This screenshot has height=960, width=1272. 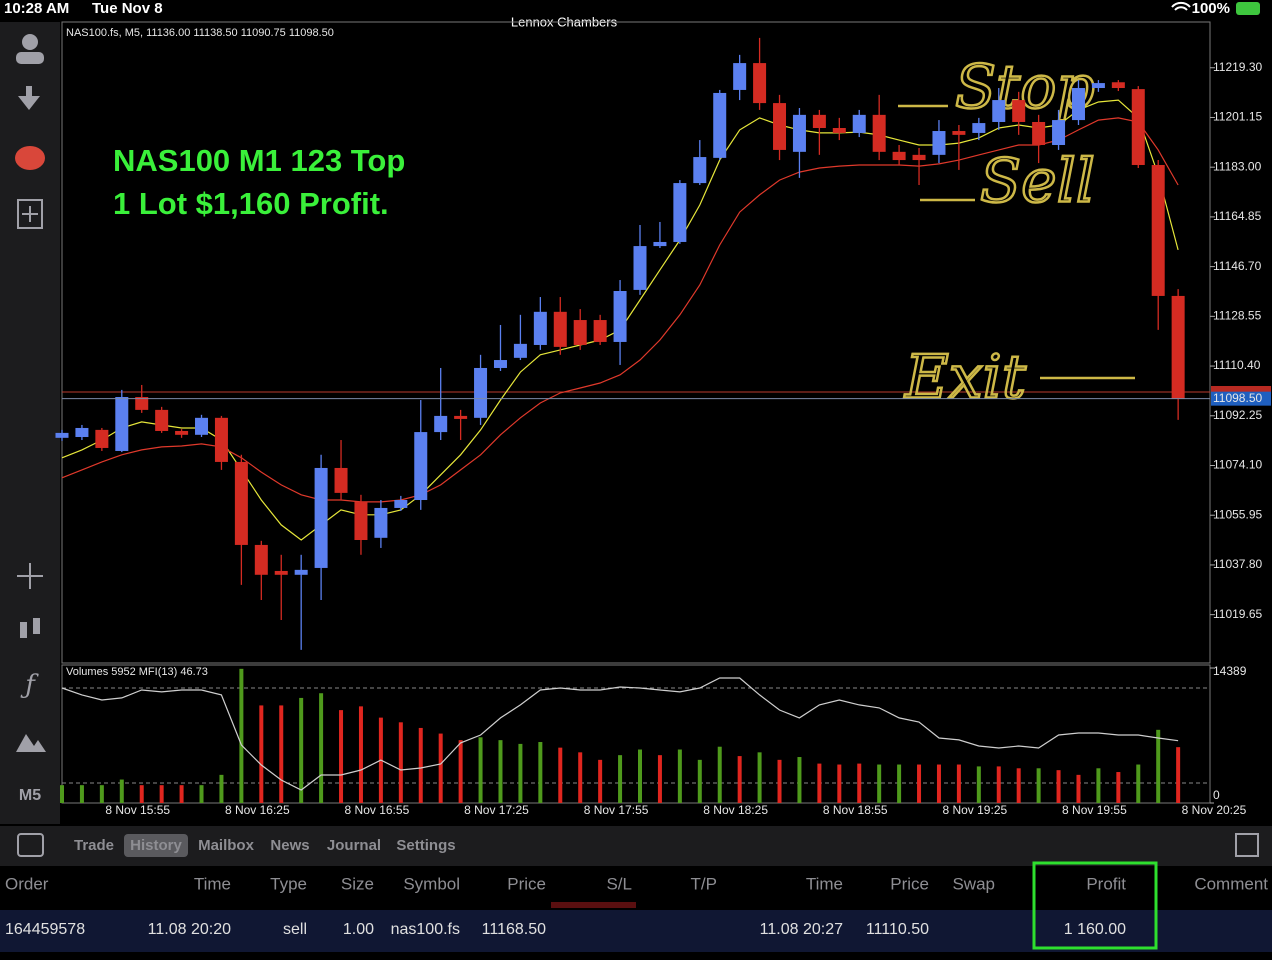 What do you see at coordinates (30, 576) in the screenshot?
I see `crosshair-icon` at bounding box center [30, 576].